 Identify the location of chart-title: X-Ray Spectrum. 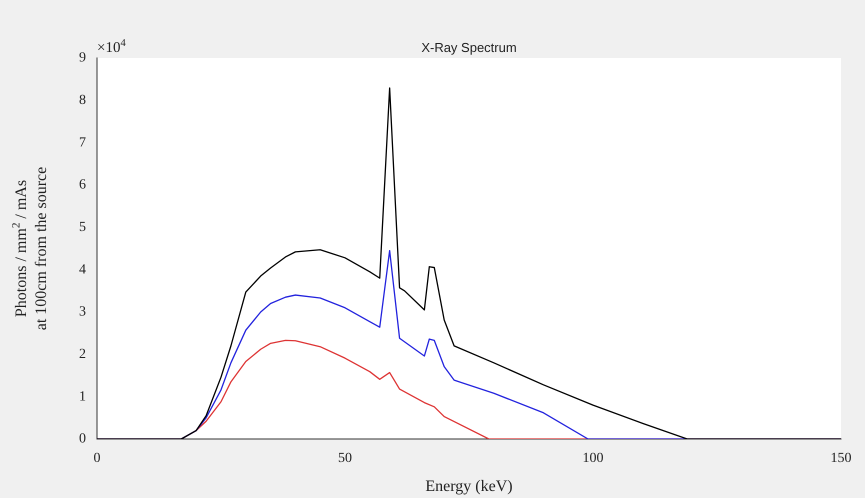
(469, 47).